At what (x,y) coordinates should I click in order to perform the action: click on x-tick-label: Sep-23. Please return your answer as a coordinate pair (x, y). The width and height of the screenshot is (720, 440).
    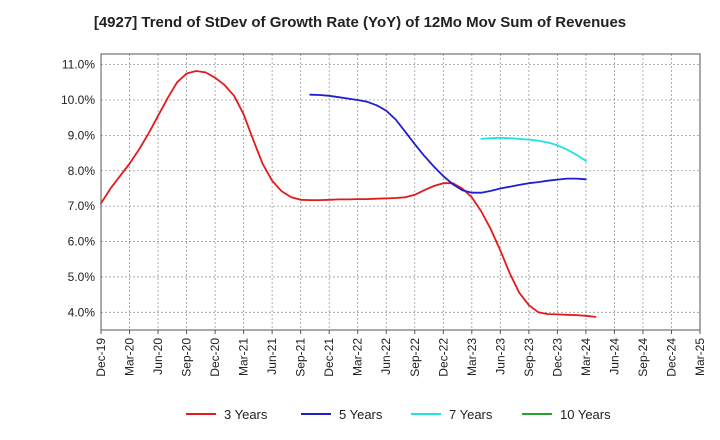
    Looking at the image, I should click on (529, 357).